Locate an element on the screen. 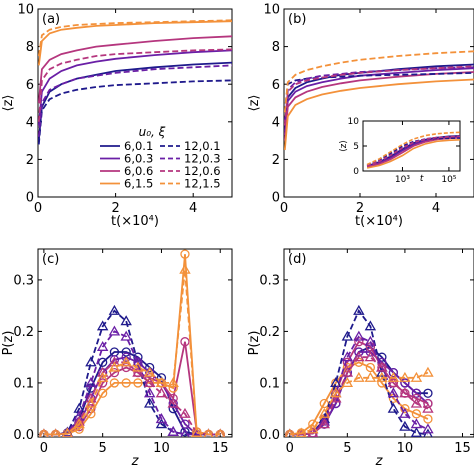 The height and width of the screenshot is (468, 474). y-axis-label: ⟨z⟩ is located at coordinates (8, 103).